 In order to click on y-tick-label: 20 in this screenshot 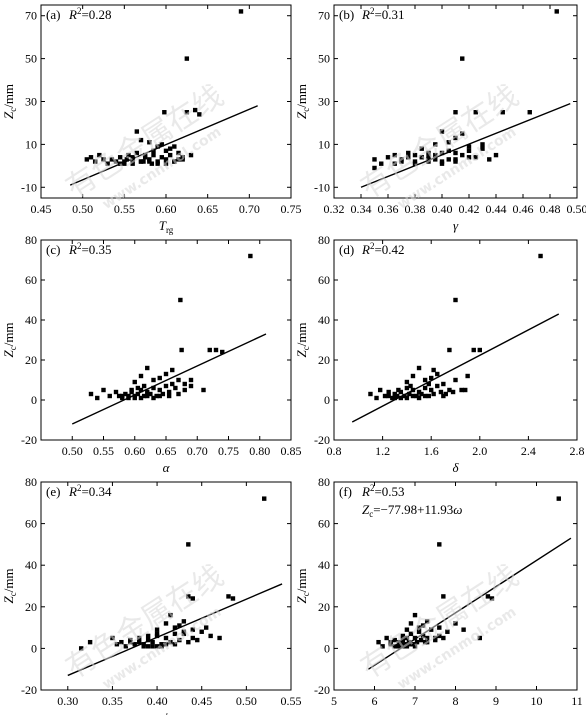, I will do `click(324, 360)`.